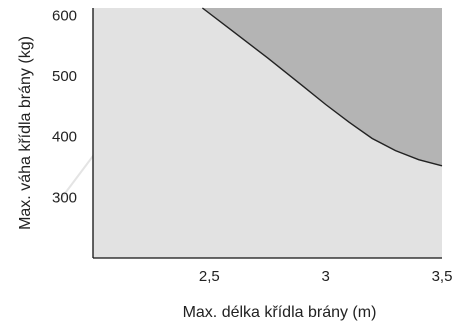  I want to click on x-axis-label: Max. délka křídla brány (m), so click(280, 312).